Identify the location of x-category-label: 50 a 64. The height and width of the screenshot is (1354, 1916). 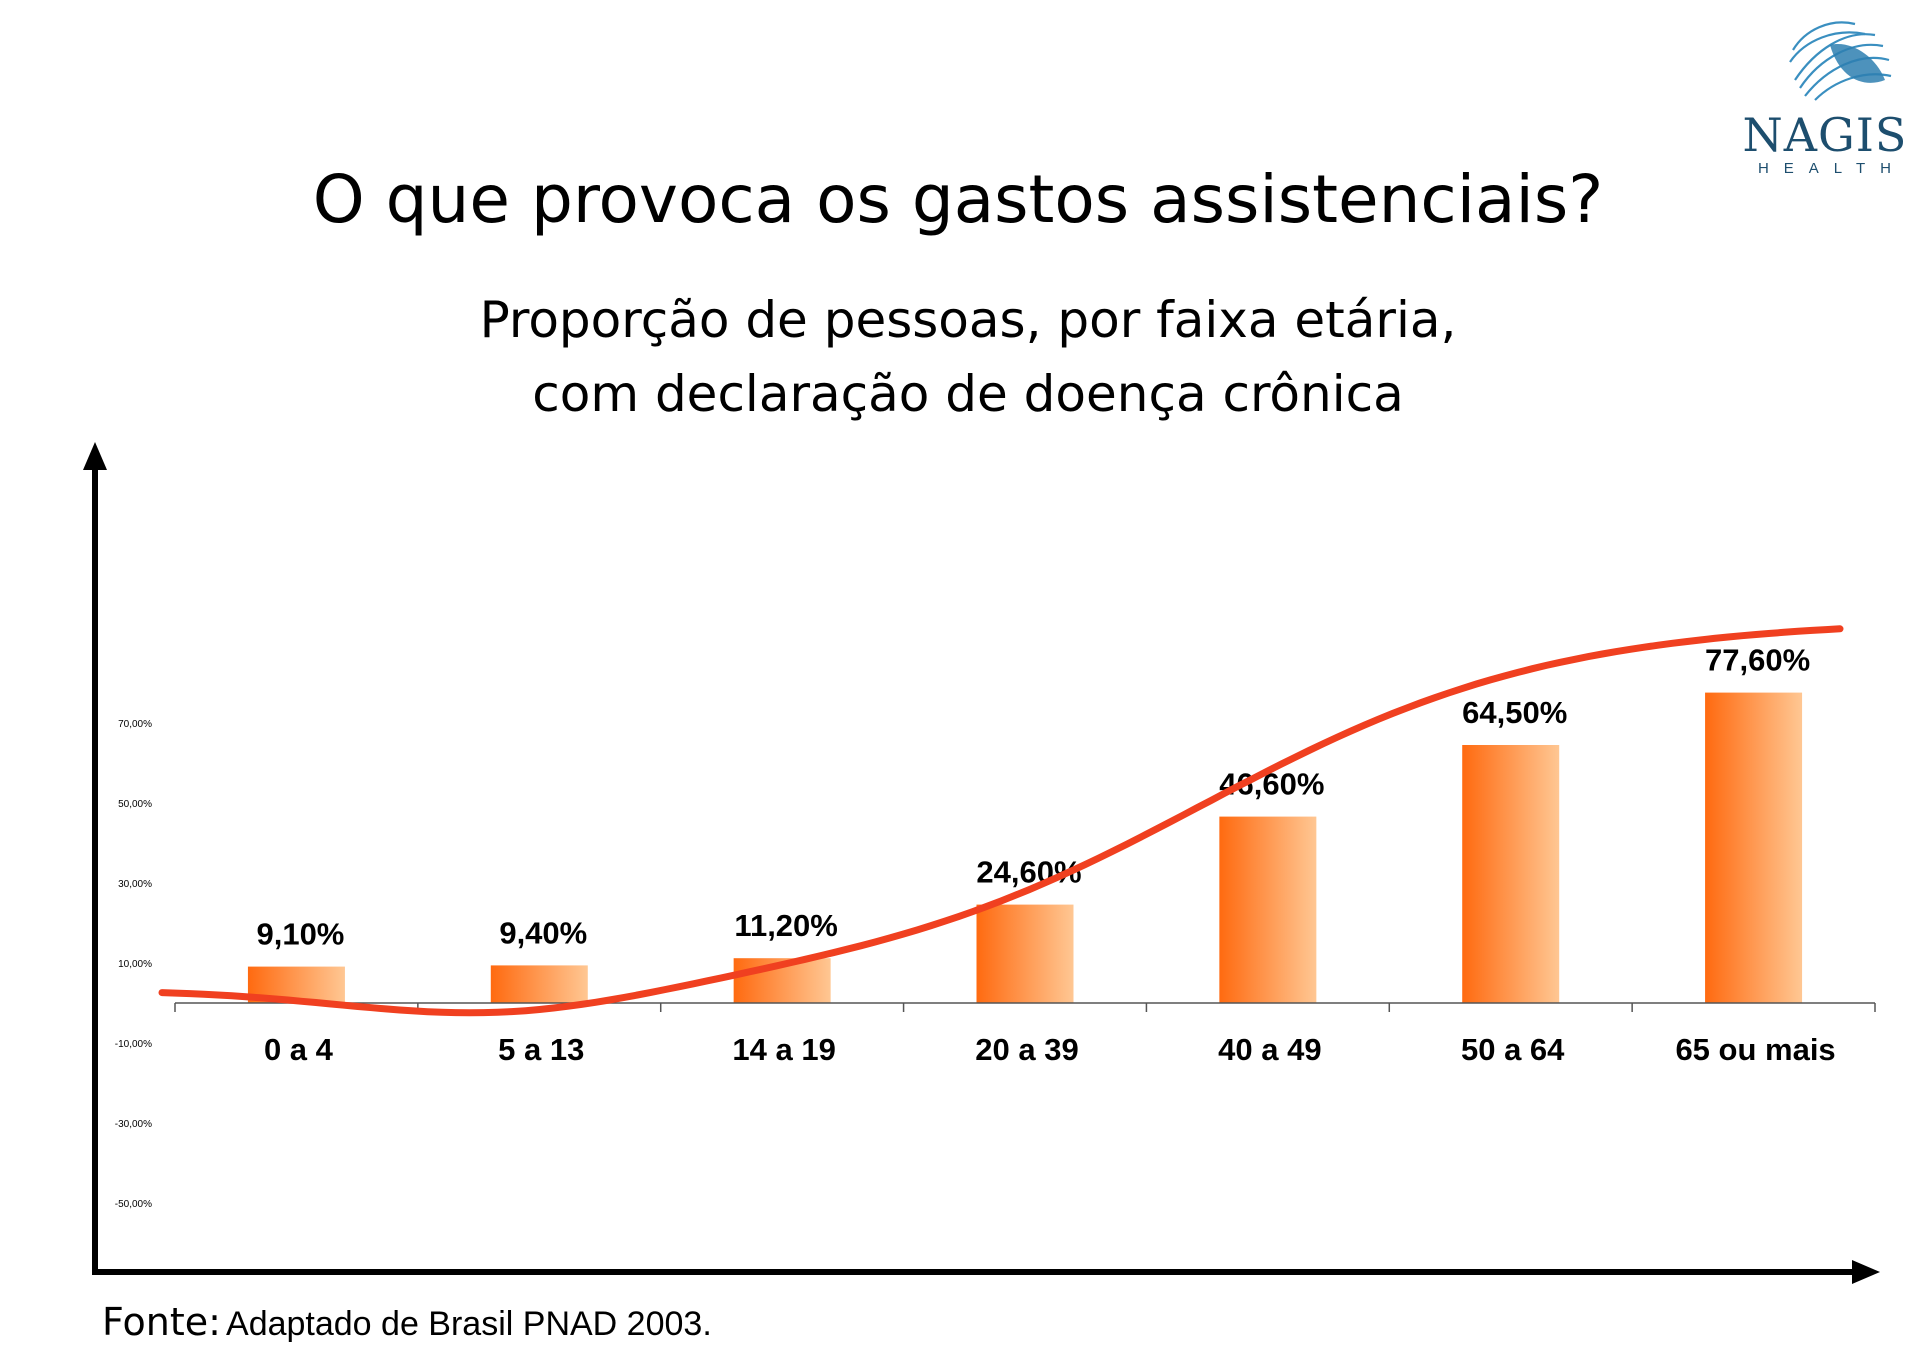
(1513, 1049).